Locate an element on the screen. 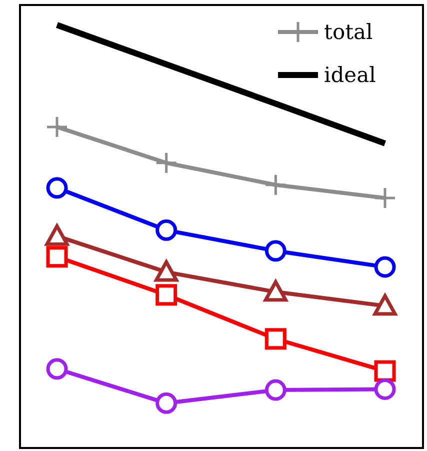  legend-label: ideal is located at coordinates (350, 75).